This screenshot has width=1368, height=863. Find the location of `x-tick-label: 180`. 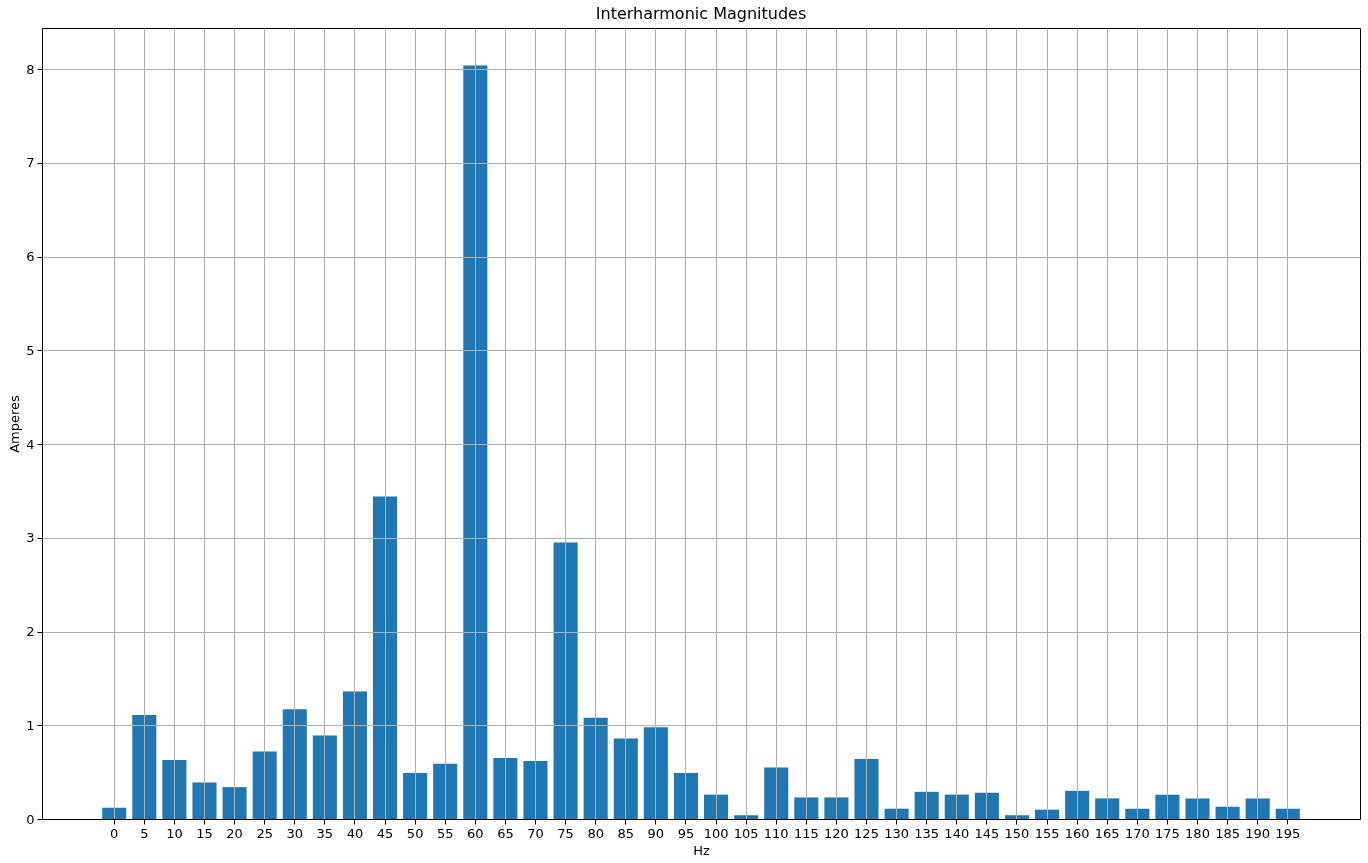

x-tick-label: 180 is located at coordinates (1197, 833).